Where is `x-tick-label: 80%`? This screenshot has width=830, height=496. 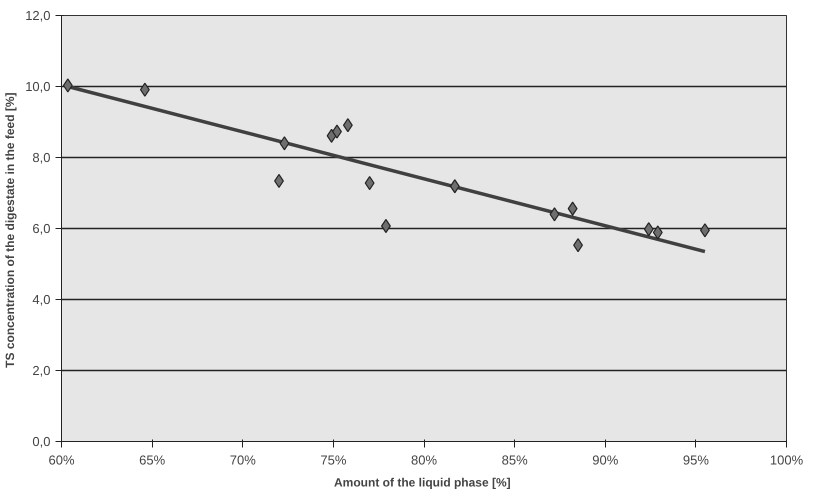 x-tick-label: 80% is located at coordinates (424, 460).